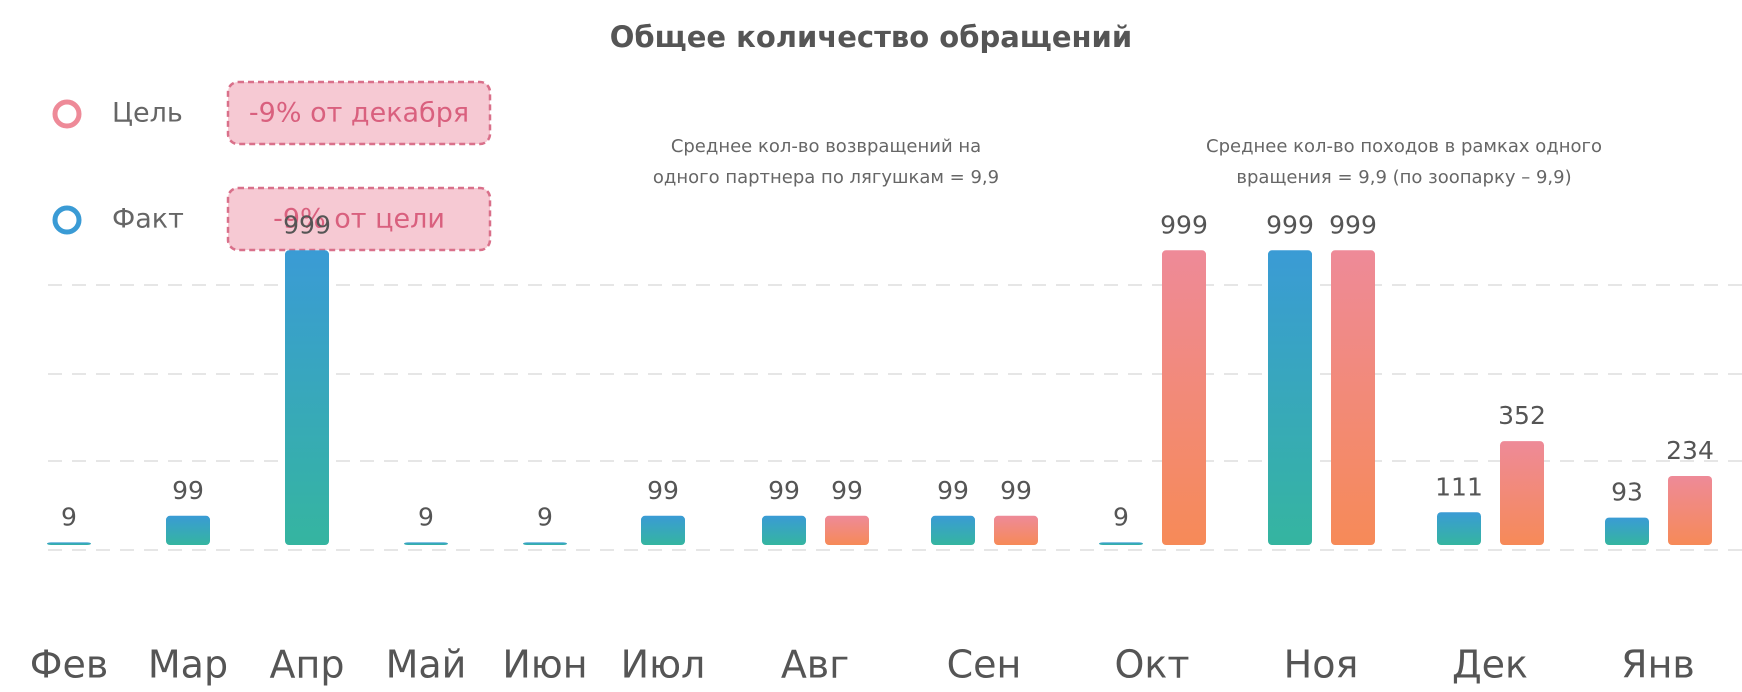  What do you see at coordinates (1690, 450) in the screenshot?
I see `value-label: 234` at bounding box center [1690, 450].